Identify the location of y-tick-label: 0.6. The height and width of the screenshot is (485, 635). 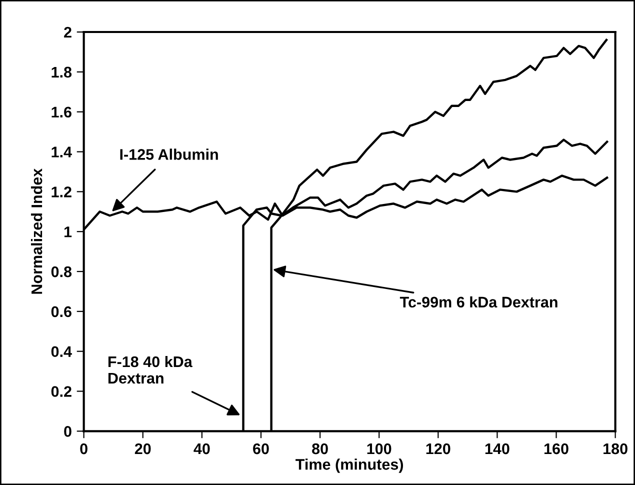
(61, 312).